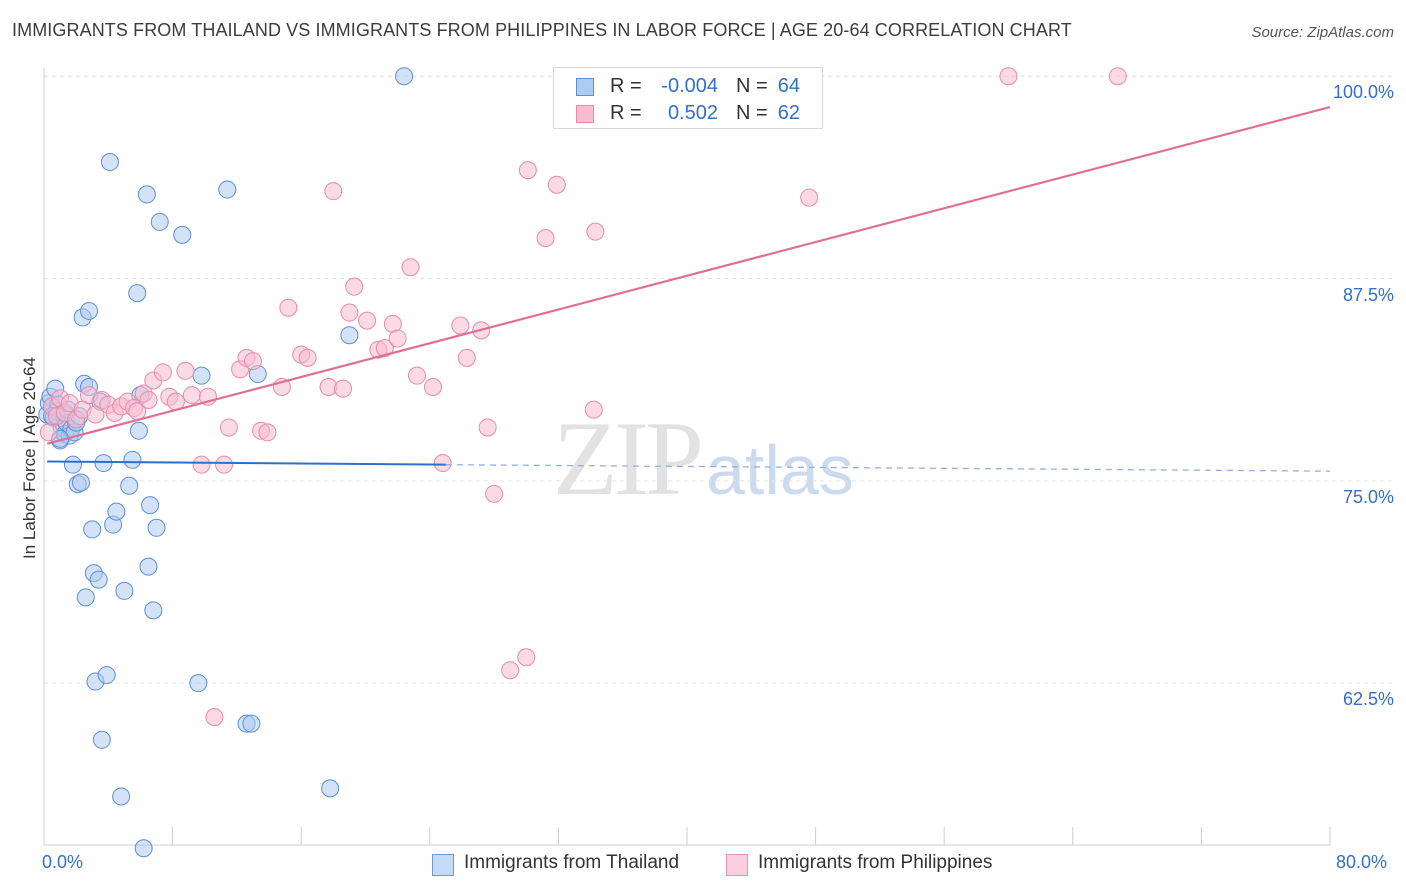  What do you see at coordinates (888, 468) in the screenshot?
I see `thailand-trend-extension` at bounding box center [888, 468].